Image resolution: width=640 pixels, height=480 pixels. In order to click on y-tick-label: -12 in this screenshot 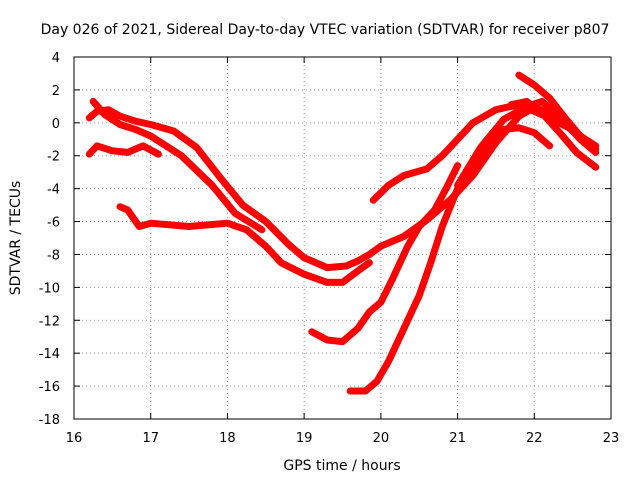, I will do `click(49, 321)`.